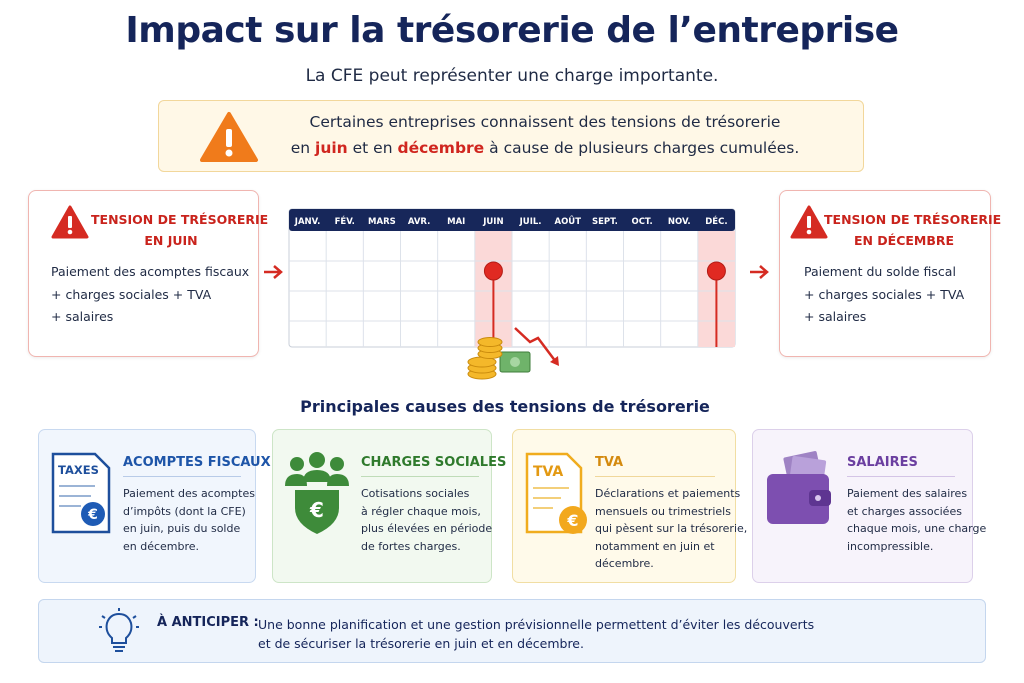 The width and height of the screenshot is (1024, 683). I want to click on month-label: AVR., so click(419, 222).